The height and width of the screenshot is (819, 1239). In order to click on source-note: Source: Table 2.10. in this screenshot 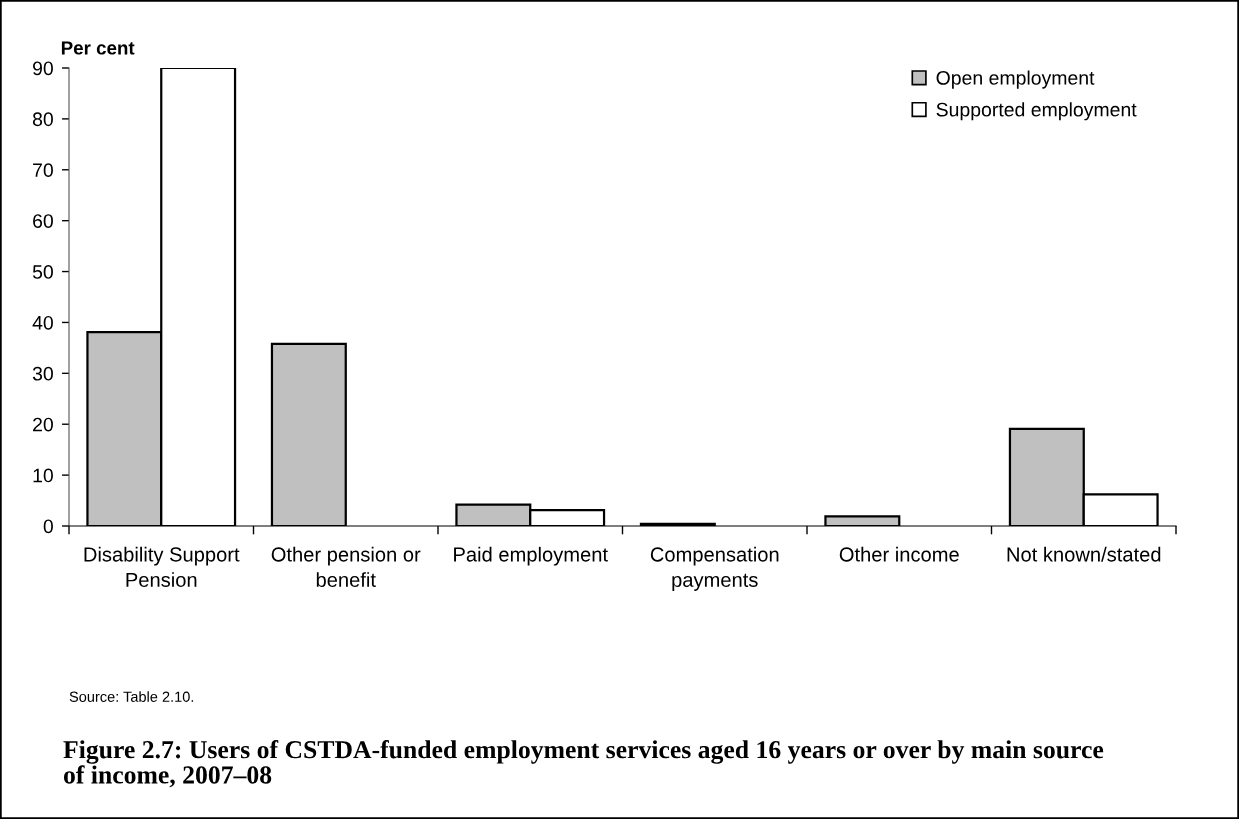, I will do `click(131, 696)`.